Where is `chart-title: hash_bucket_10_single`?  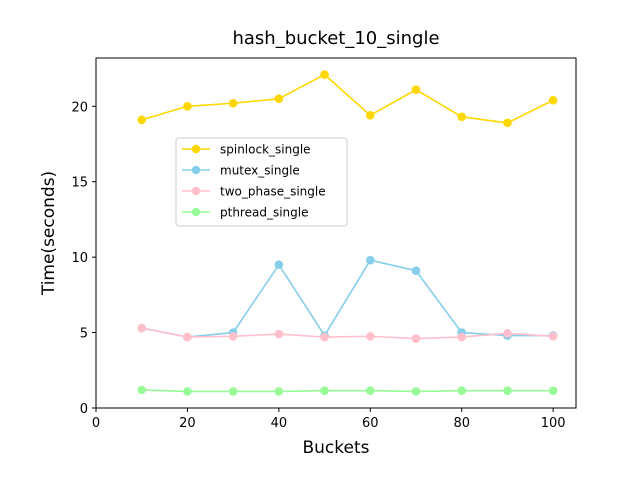
chart-title: hash_bucket_10_single is located at coordinates (335, 38).